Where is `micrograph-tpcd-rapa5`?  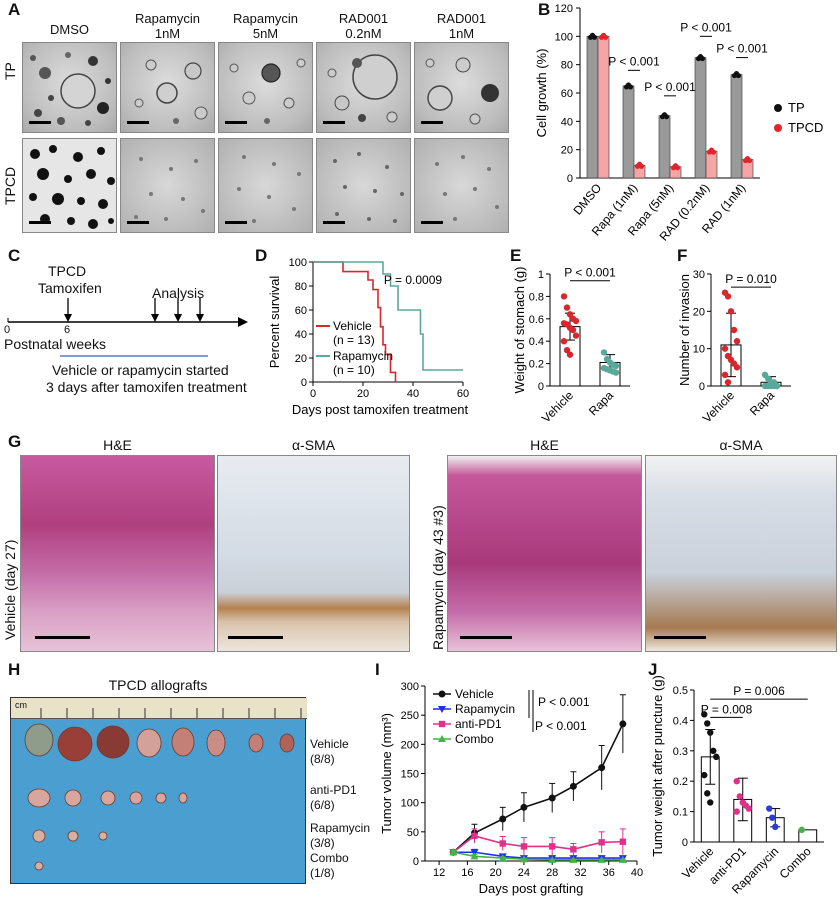 micrograph-tpcd-rapa5 is located at coordinates (265, 185).